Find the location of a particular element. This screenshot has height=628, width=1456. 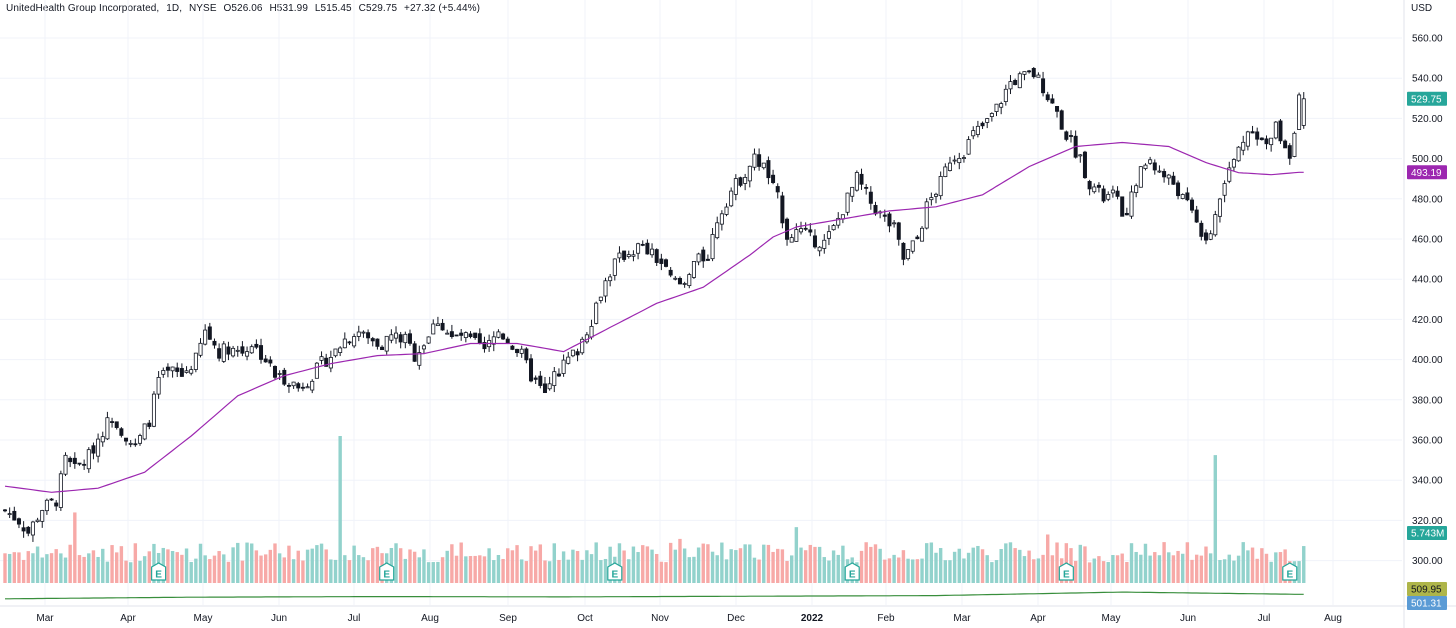

x-tick-label: Mar is located at coordinates (45, 618).